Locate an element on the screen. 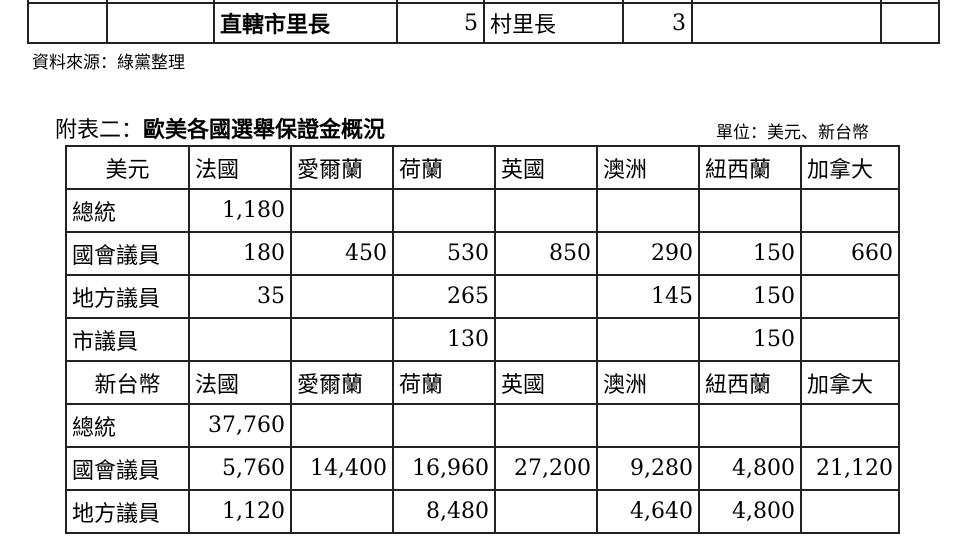 Image resolution: width=964 pixels, height=540 pixels. table-cell: 130 is located at coordinates (444, 339).